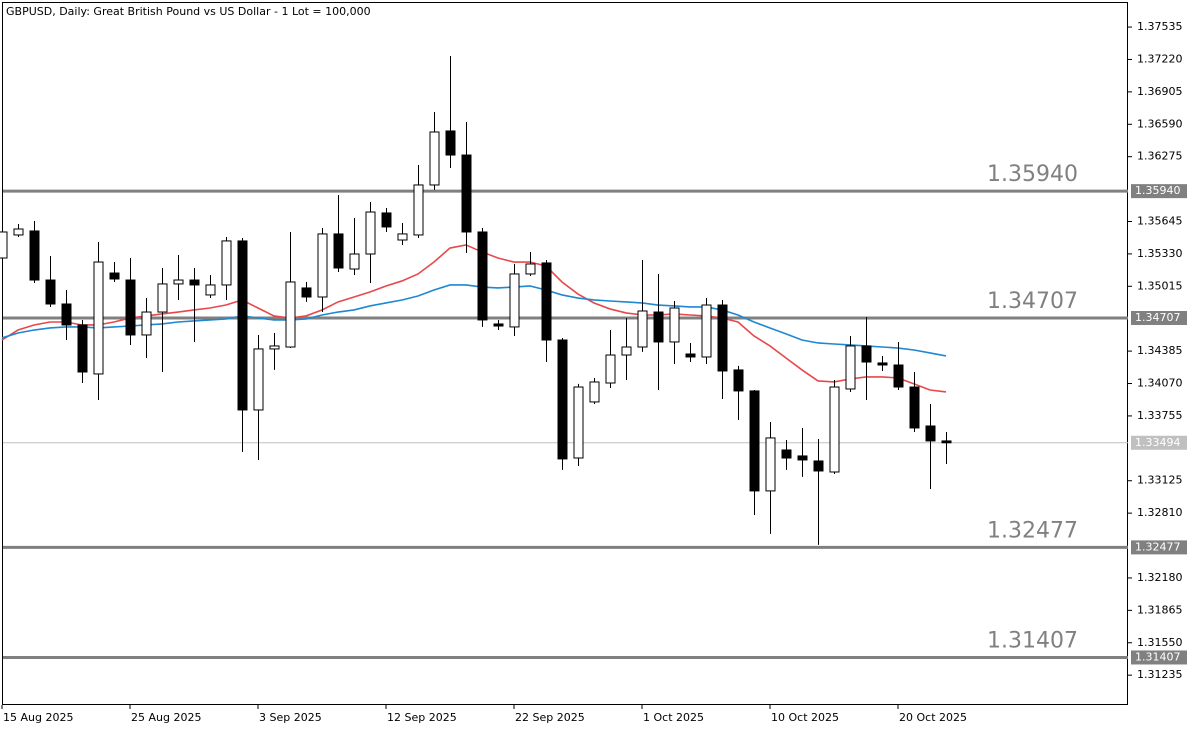 This screenshot has width=1200, height=730. Describe the element at coordinates (1160, 480) in the screenshot. I see `y-tick-label: 1.33125` at that location.